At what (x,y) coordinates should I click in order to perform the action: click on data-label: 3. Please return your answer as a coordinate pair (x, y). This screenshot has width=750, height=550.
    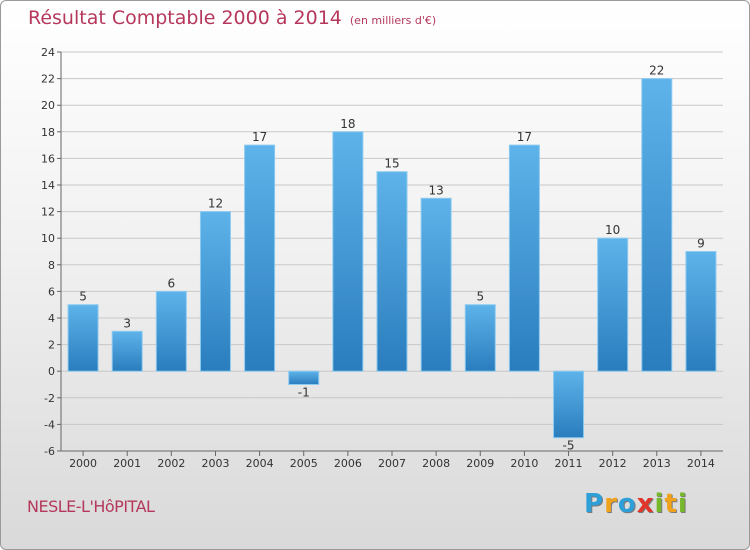
    Looking at the image, I should click on (127, 323).